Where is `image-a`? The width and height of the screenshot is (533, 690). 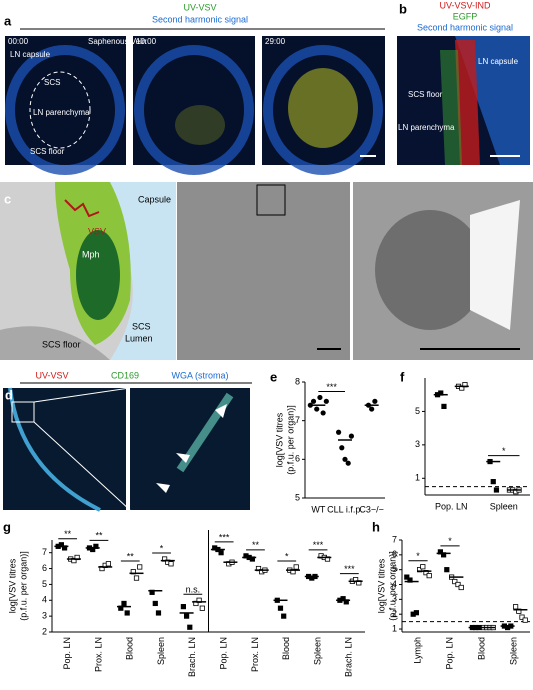
image-a is located at coordinates (195, 105).